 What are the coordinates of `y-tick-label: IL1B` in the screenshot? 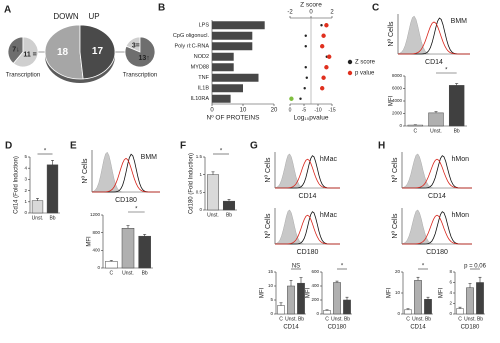 It's located at (204, 89).